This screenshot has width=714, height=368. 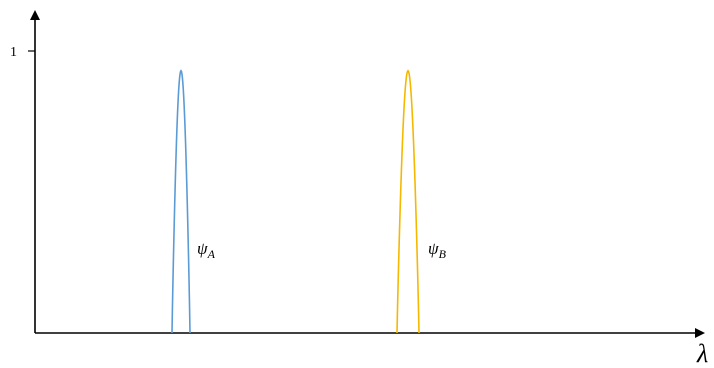 What do you see at coordinates (443, 254) in the screenshot?
I see `psi-b-label-sub: B` at bounding box center [443, 254].